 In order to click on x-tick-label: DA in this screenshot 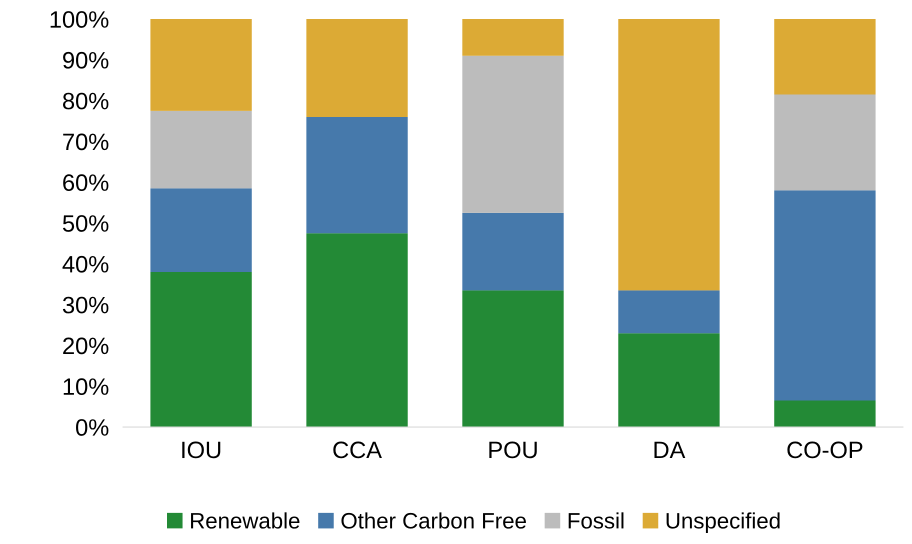, I will do `click(670, 450)`.